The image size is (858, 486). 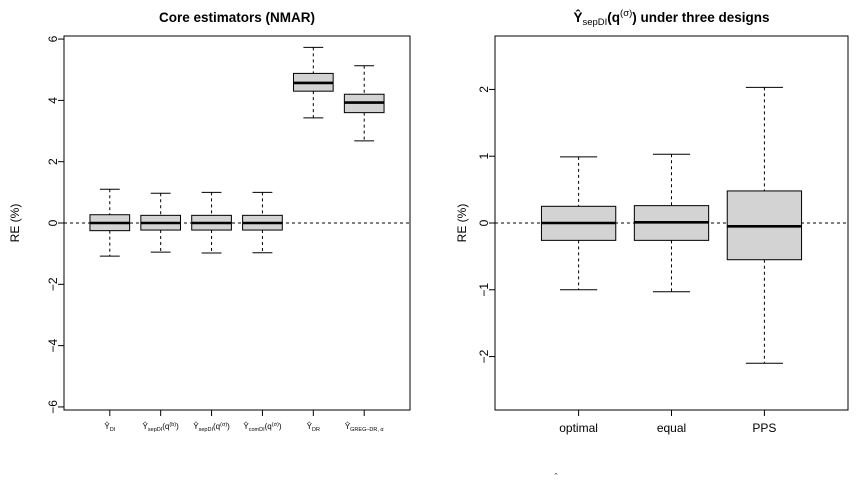 I want to click on x-tick-label: PPS, so click(x=764, y=428).